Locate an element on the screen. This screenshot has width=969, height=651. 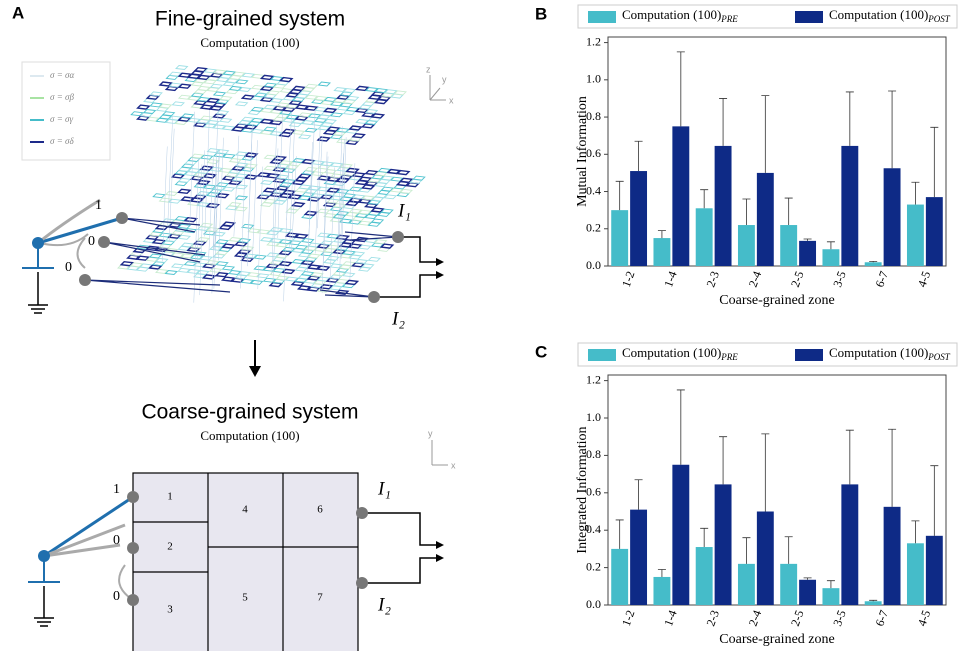
axis-letter: y is located at coordinates (430, 433).